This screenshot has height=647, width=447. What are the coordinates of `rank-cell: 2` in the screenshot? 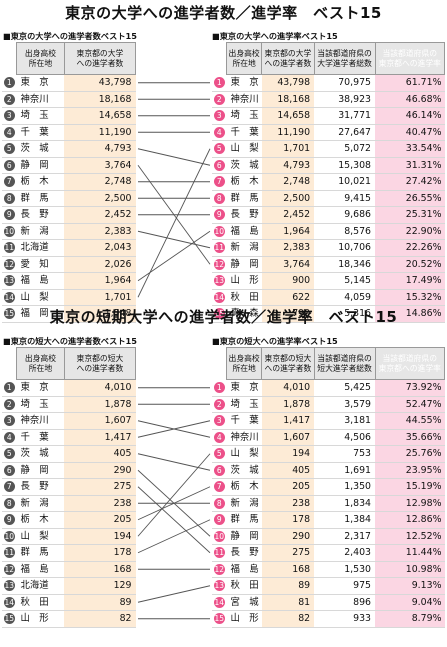 It's located at (219, 99).